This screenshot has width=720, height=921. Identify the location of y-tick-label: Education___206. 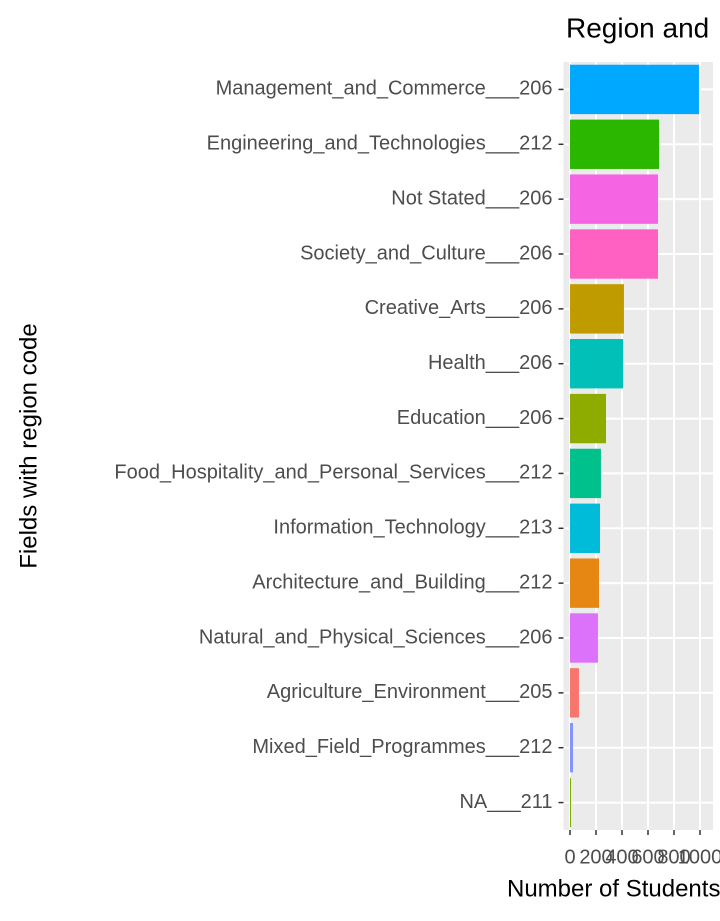
(475, 418).